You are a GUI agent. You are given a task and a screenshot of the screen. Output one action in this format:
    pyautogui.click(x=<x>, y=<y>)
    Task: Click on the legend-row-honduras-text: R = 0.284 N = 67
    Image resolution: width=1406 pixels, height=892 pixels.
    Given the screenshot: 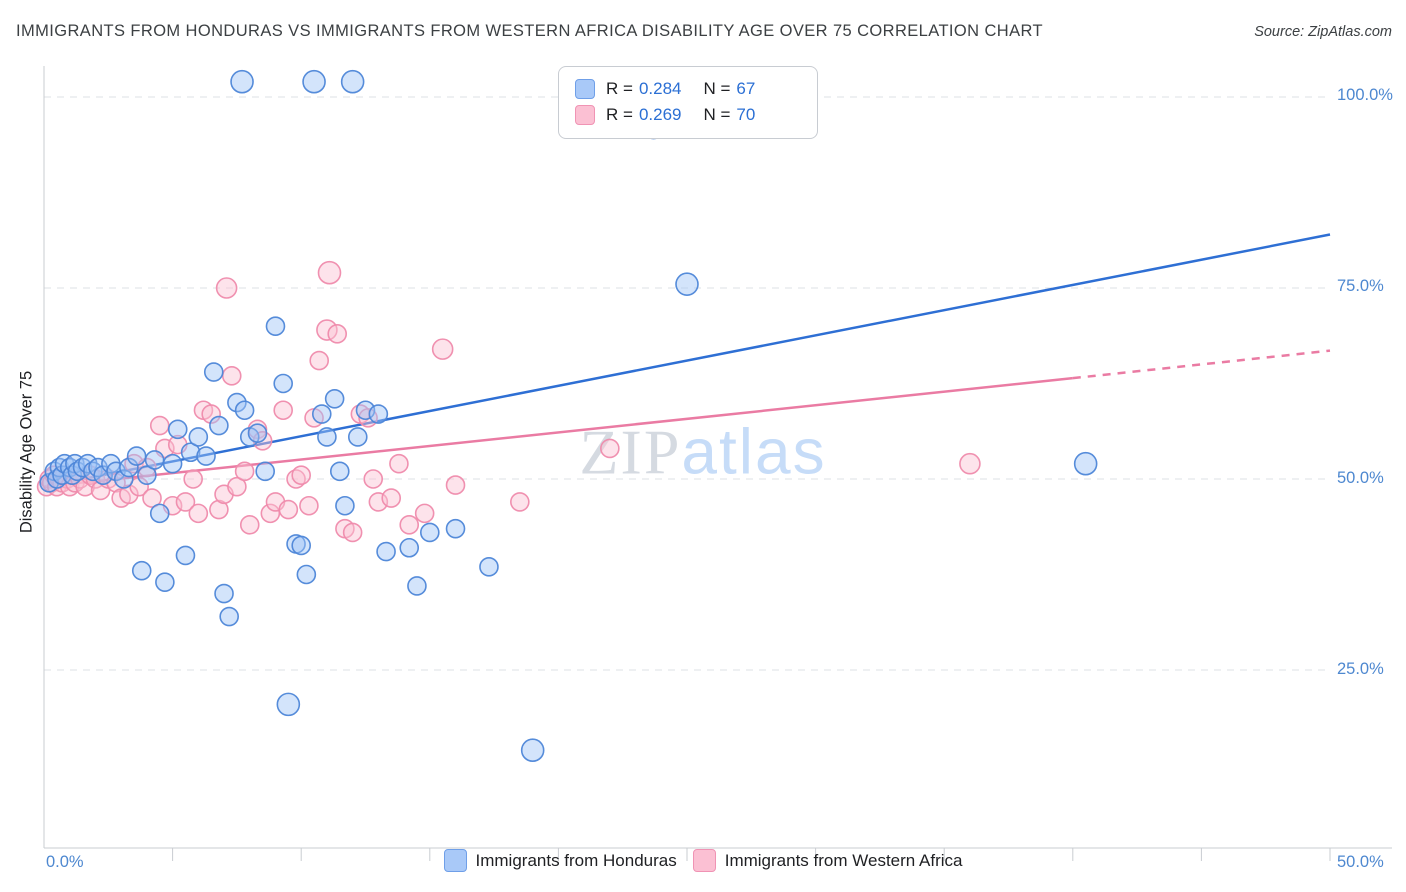 What is the action you would take?
    pyautogui.click(x=680, y=89)
    